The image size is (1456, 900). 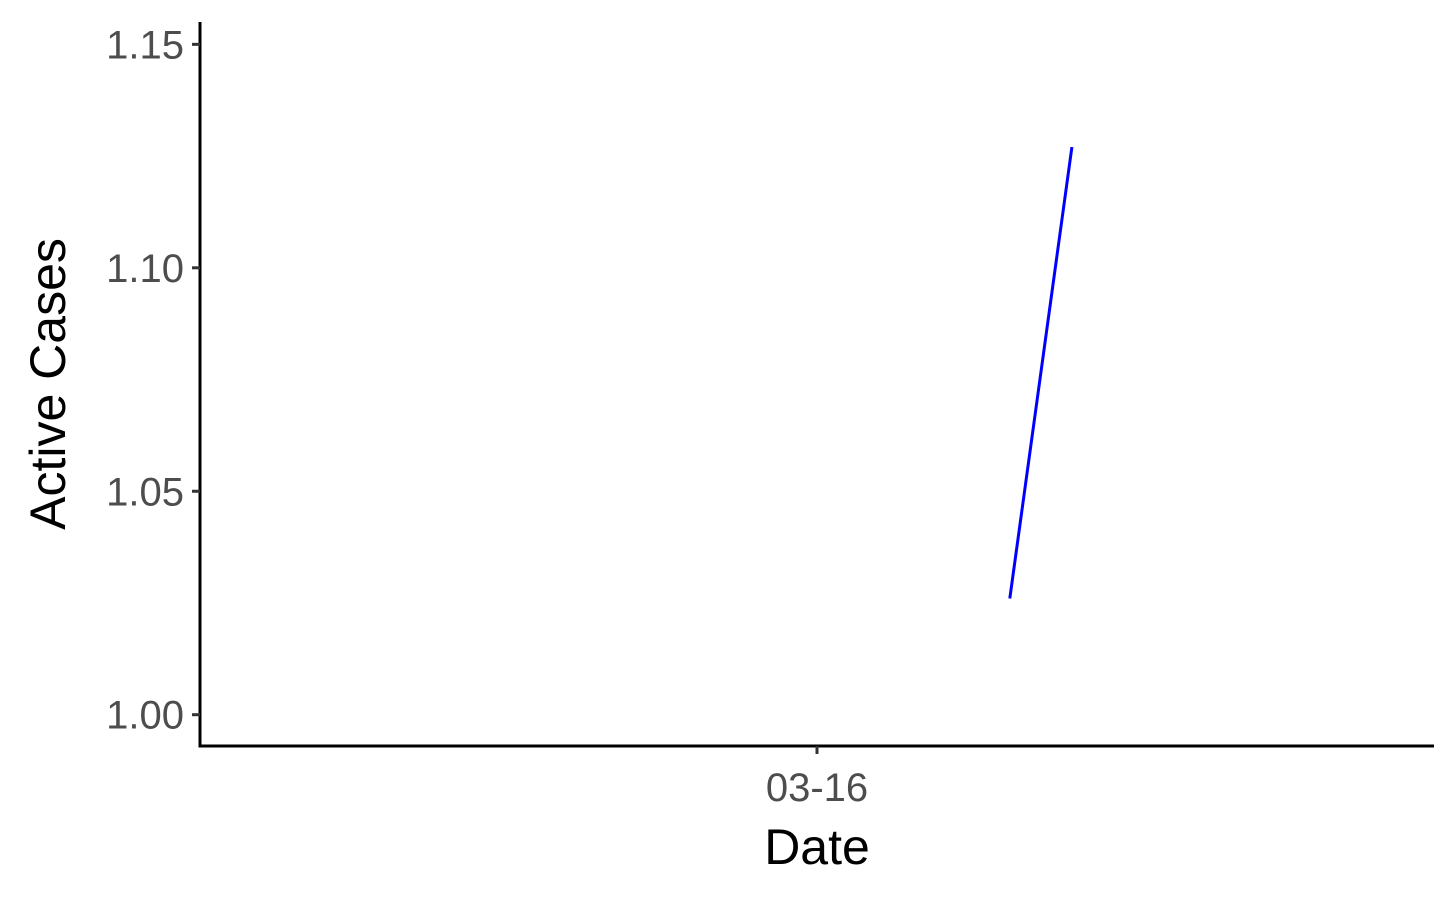 I want to click on x-axis-ticks: 03-16, so click(x=817, y=778).